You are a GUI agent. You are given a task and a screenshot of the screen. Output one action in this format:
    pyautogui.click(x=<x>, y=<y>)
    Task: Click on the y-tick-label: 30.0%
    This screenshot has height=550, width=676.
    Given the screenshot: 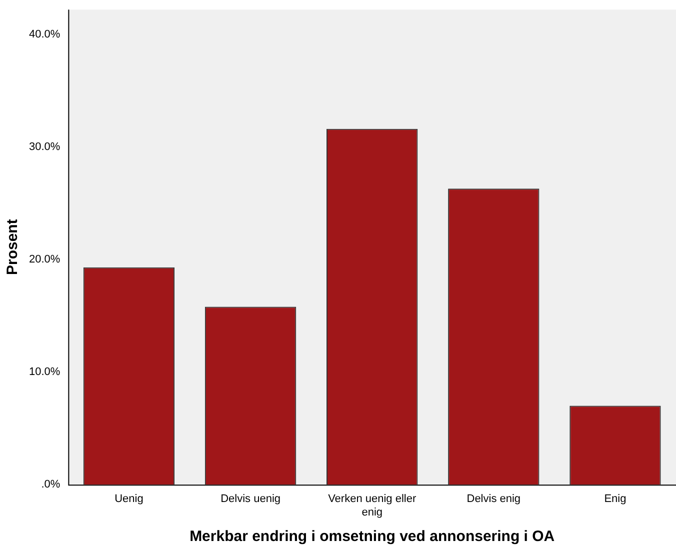 What is the action you would take?
    pyautogui.click(x=44, y=146)
    